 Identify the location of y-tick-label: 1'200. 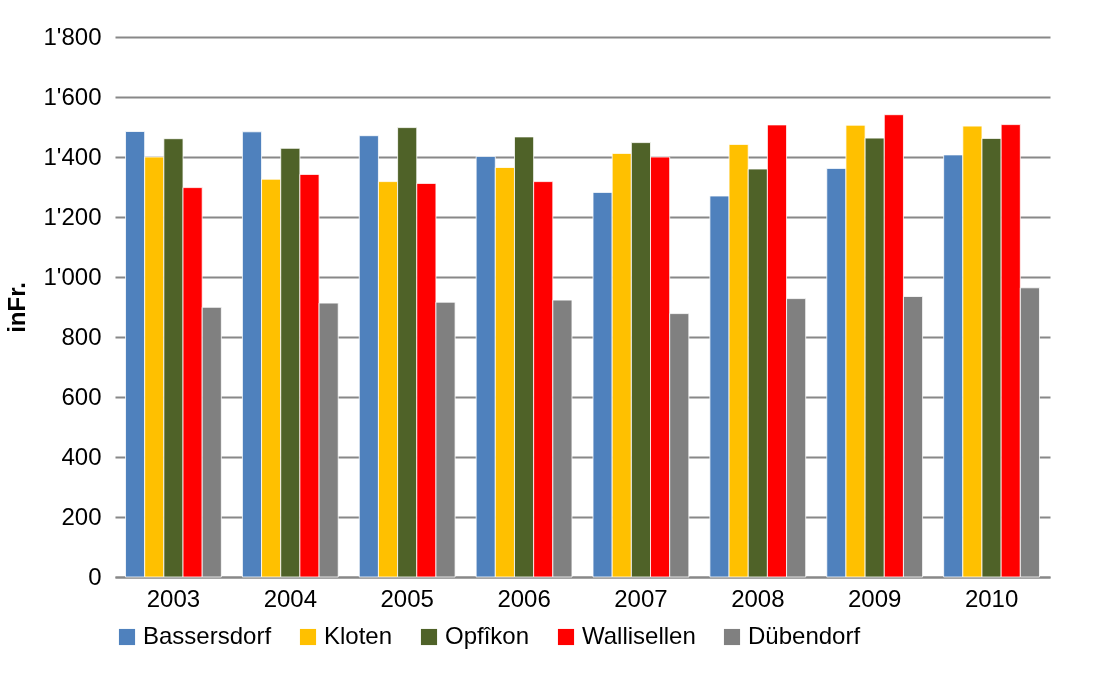
(72, 216).